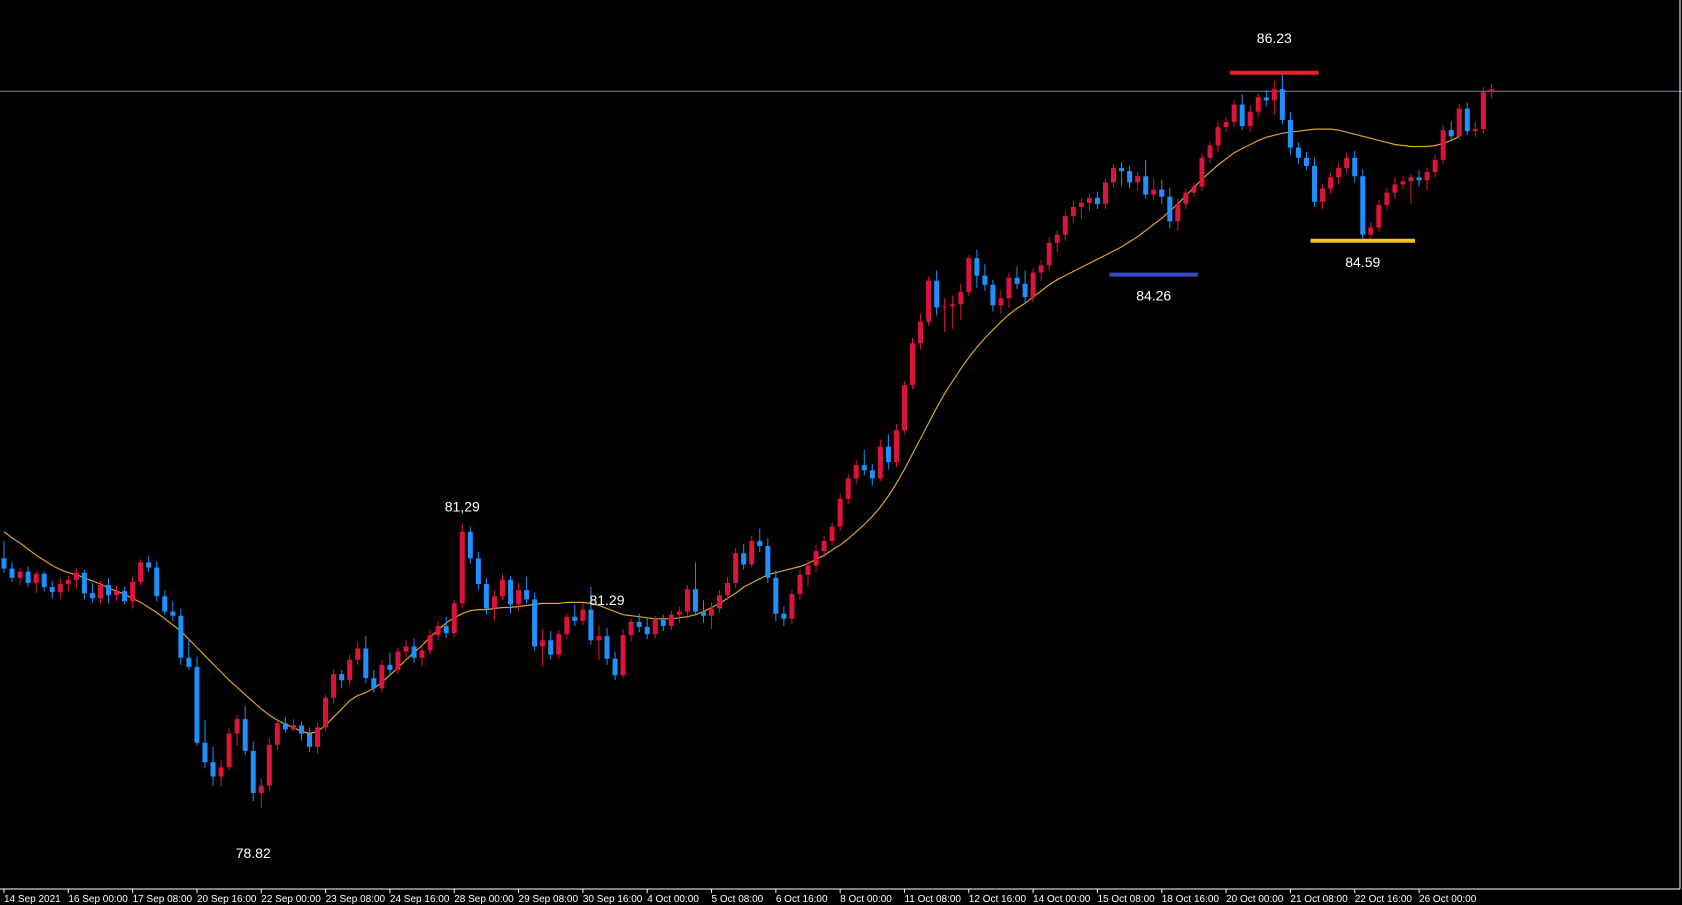  What do you see at coordinates (802, 899) in the screenshot?
I see `x-tick-label: 6 Oct 16:00` at bounding box center [802, 899].